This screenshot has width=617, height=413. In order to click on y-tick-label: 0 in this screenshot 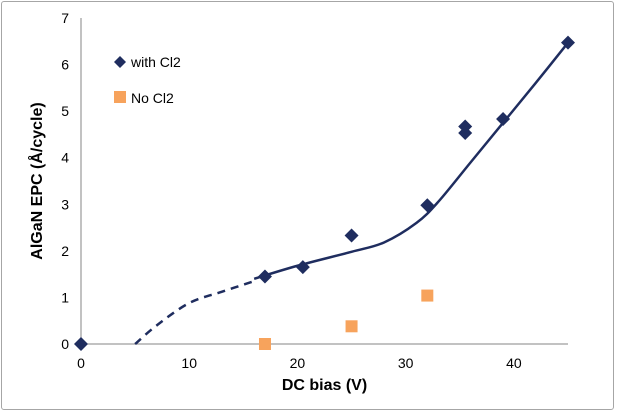, I will do `click(65, 344)`.